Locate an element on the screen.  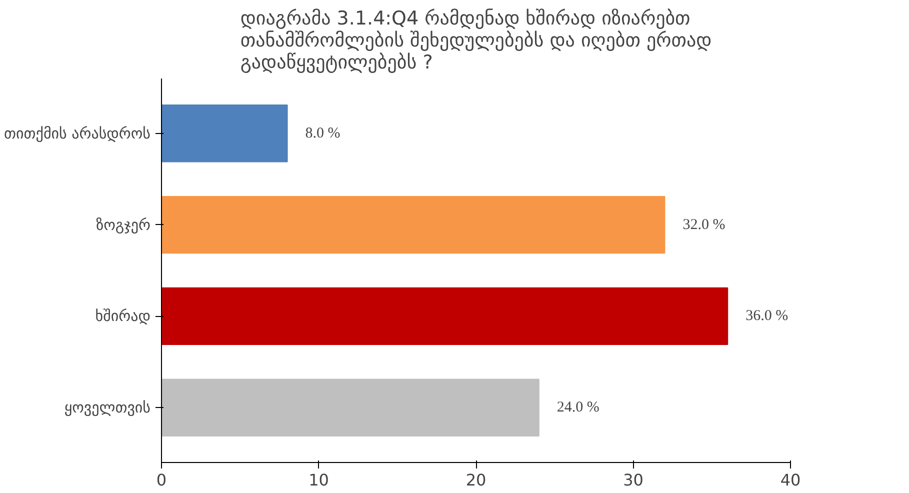
x-tick-label: 10 is located at coordinates (318, 480).